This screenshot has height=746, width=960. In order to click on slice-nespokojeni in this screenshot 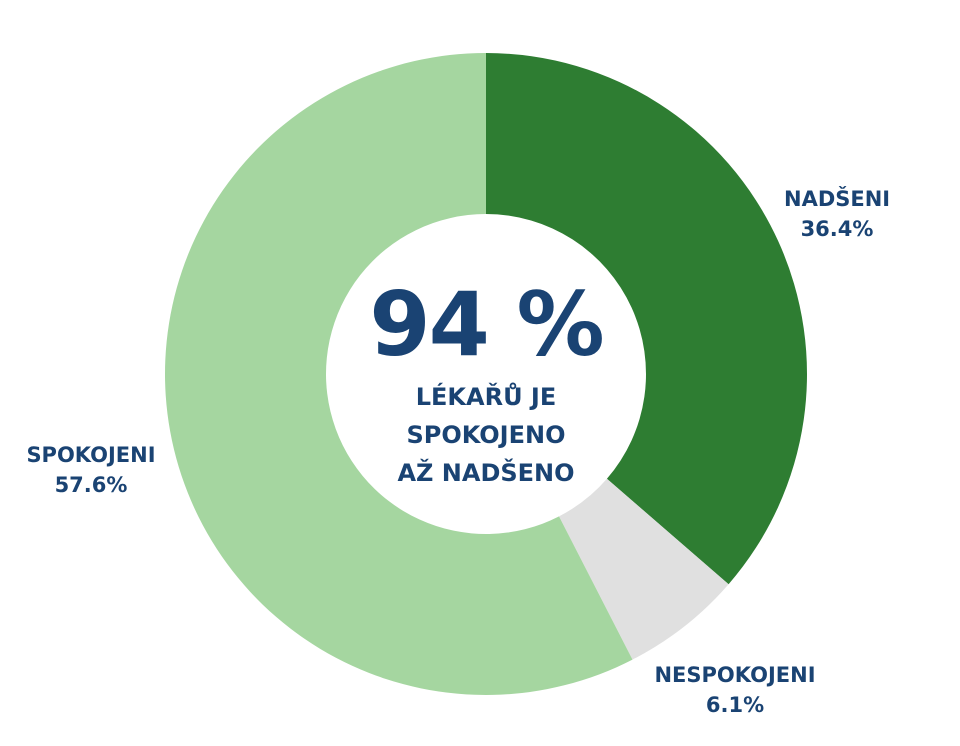, I will do `click(644, 569)`.